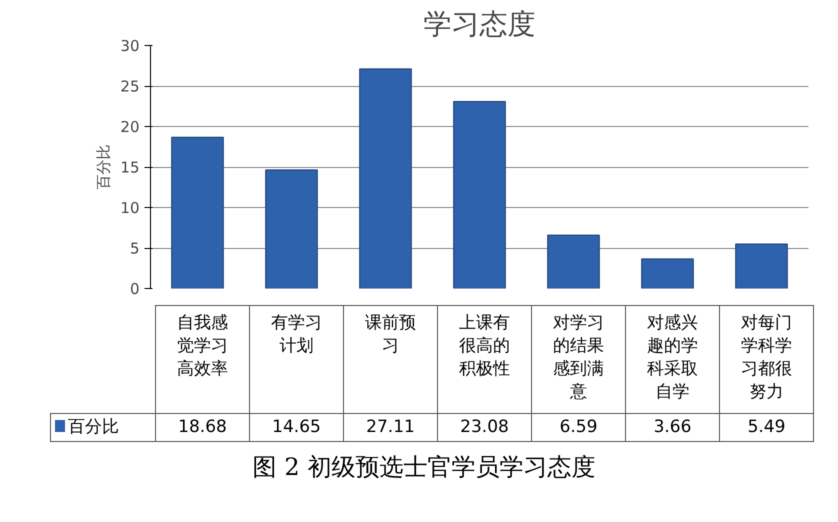 This screenshot has width=838, height=522. Describe the element at coordinates (480, 24) in the screenshot. I see `chart-title: 学习态度` at that location.